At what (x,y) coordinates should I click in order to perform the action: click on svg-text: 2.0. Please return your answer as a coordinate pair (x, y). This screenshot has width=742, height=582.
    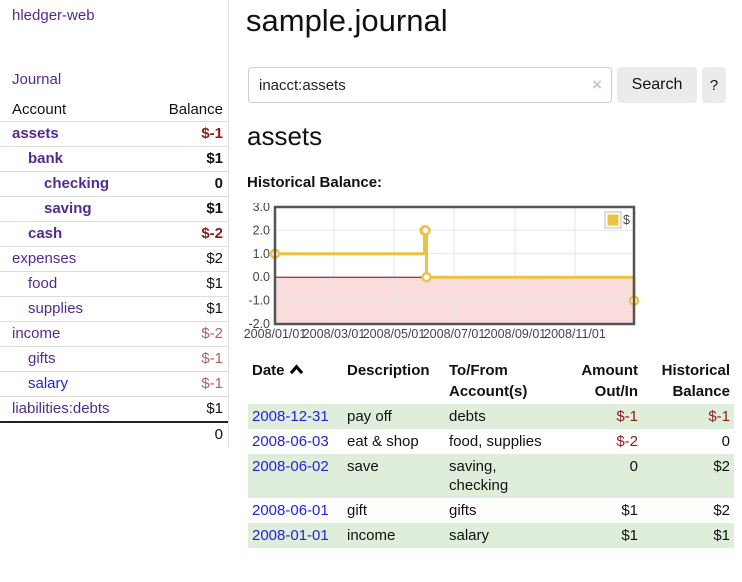
    Looking at the image, I should click on (261, 230).